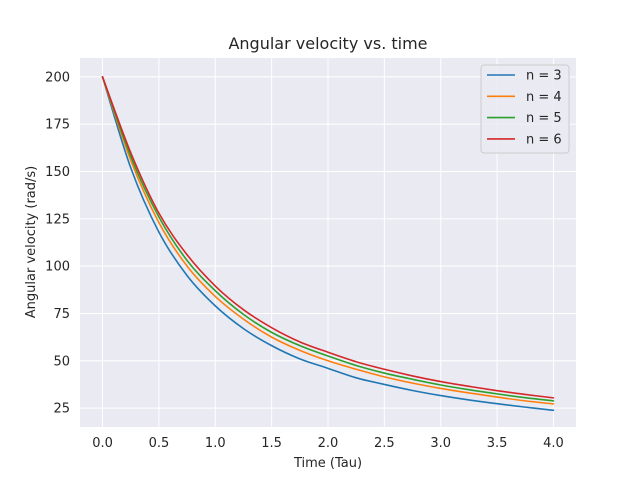 This screenshot has height=480, width=640. Describe the element at coordinates (57, 267) in the screenshot. I see `y-tick-label: 100` at that location.